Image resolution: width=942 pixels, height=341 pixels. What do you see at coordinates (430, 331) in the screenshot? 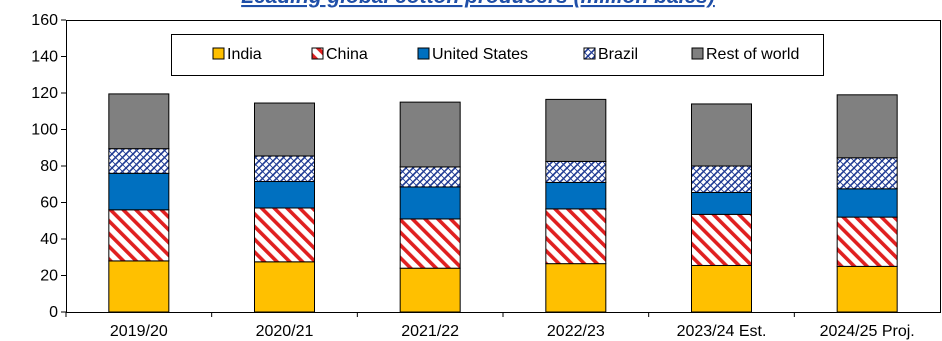
I see `x-tick-label: 2021/22` at bounding box center [430, 331].